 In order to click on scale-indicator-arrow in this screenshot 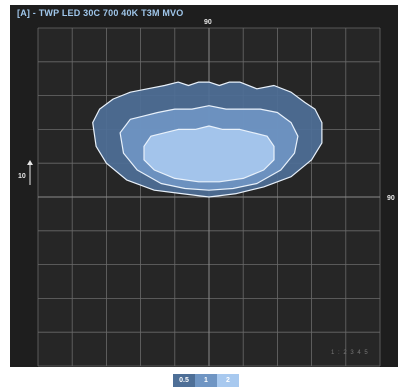, I will do `click(30, 162)`.